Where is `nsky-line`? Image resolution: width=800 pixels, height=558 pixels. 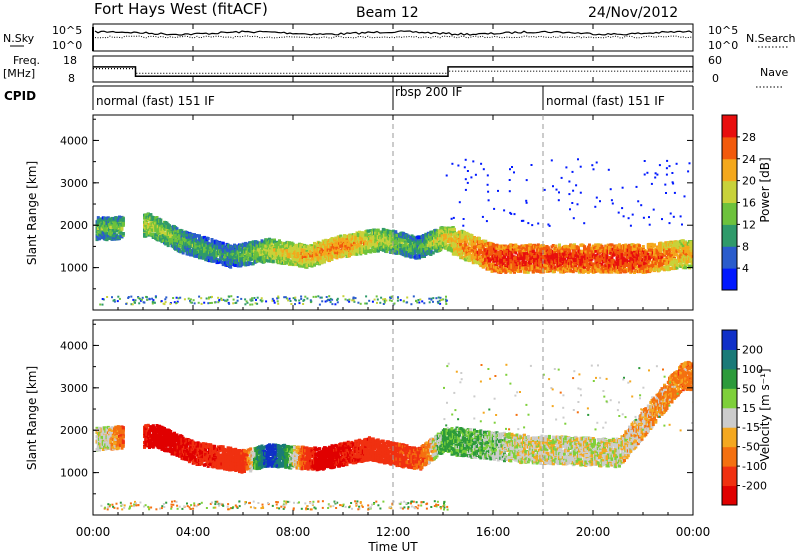
nsky-line is located at coordinates (393, 33).